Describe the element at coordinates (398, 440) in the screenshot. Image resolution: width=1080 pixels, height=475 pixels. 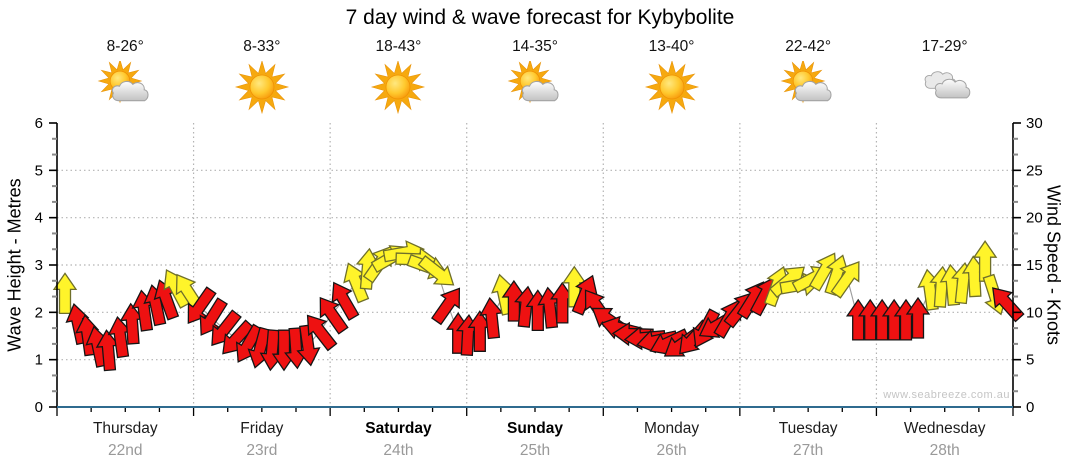
I see `day-x-label: Saturday 24th` at that location.